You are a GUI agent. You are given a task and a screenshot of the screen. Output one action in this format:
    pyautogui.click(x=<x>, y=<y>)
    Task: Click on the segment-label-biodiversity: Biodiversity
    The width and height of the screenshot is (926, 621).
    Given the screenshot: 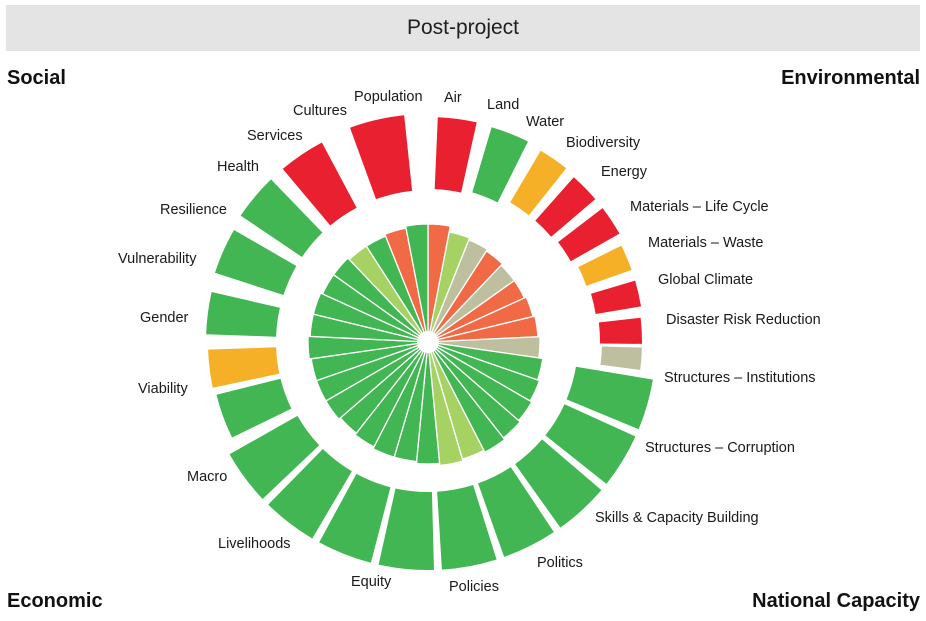 What is the action you would take?
    pyautogui.click(x=603, y=143)
    